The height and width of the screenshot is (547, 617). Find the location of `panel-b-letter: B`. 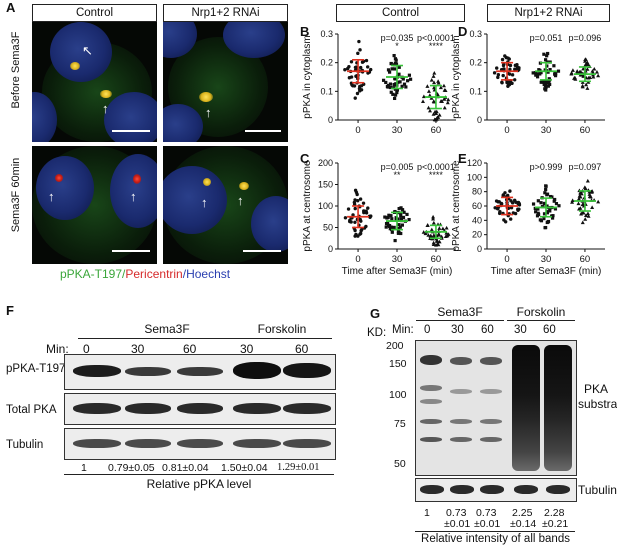

panel-b-letter: B is located at coordinates (305, 31).